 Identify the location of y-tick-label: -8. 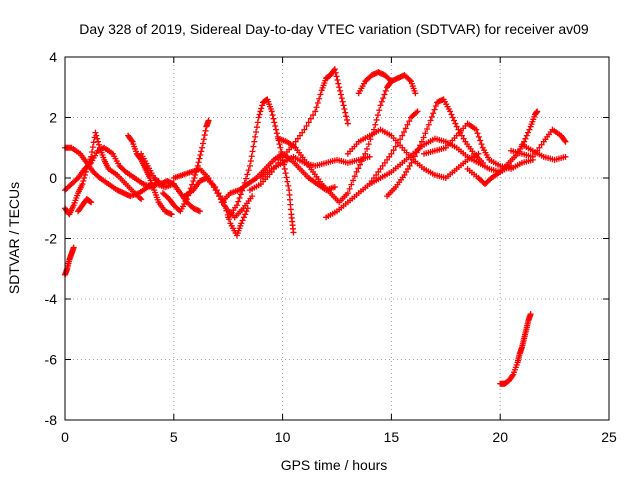
(51, 420).